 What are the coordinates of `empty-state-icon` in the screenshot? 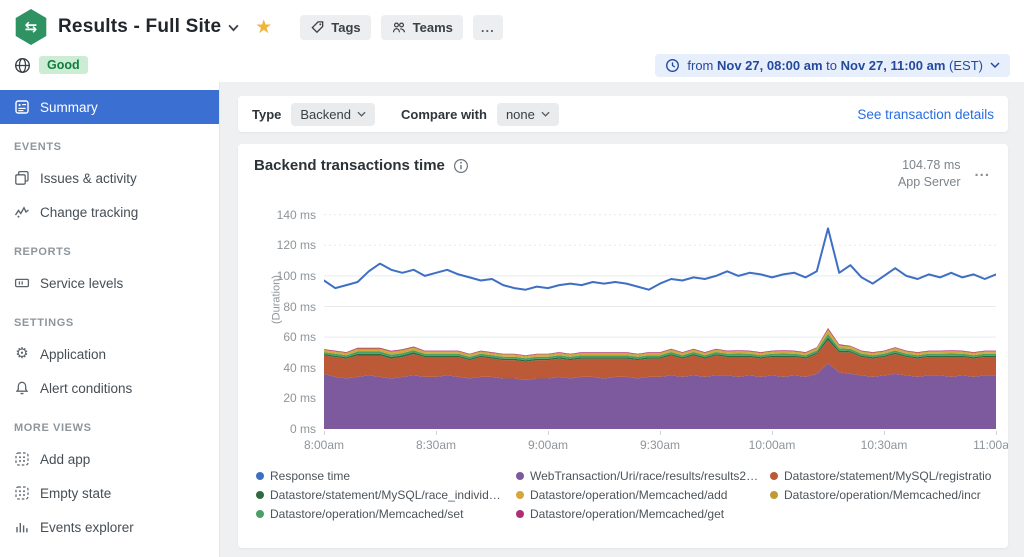 It's located at (22, 493).